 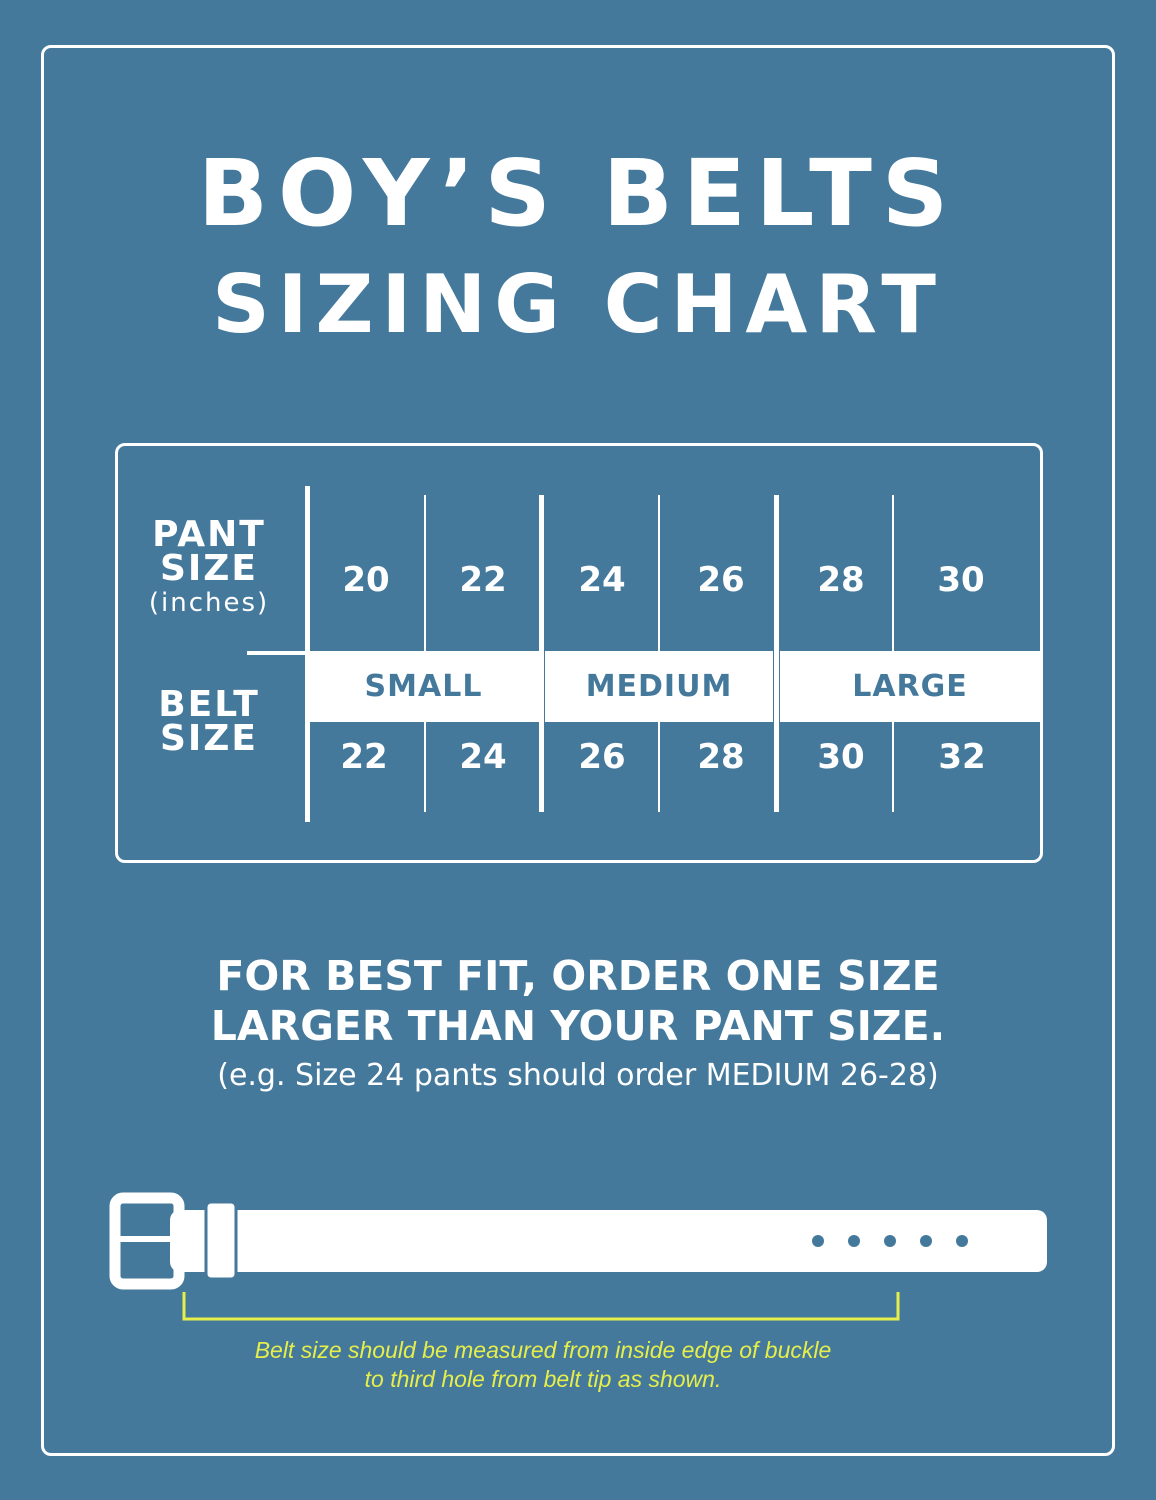 I want to click on belt-keeper, so click(x=221, y=1240).